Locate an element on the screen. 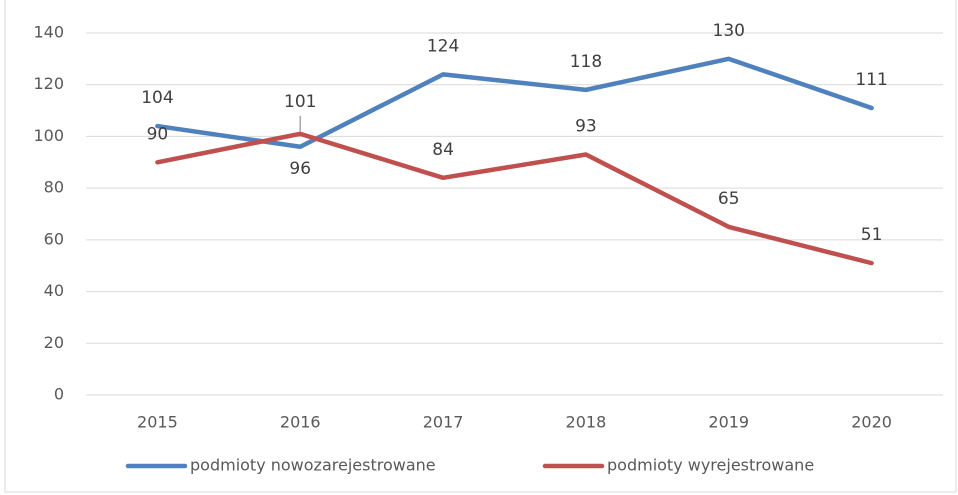 The image size is (958, 495). x-tick-label: 2017 is located at coordinates (443, 422).